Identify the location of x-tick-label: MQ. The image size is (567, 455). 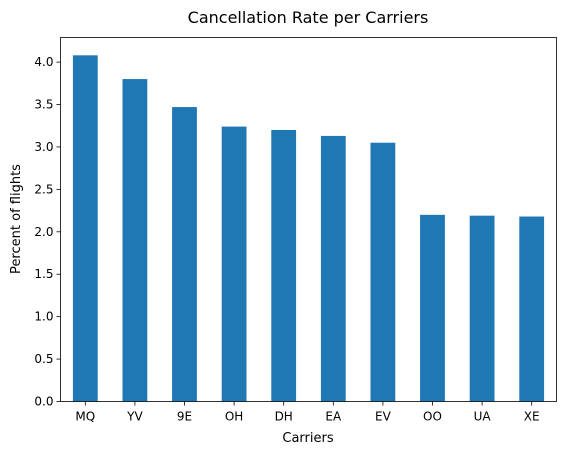
(85, 417).